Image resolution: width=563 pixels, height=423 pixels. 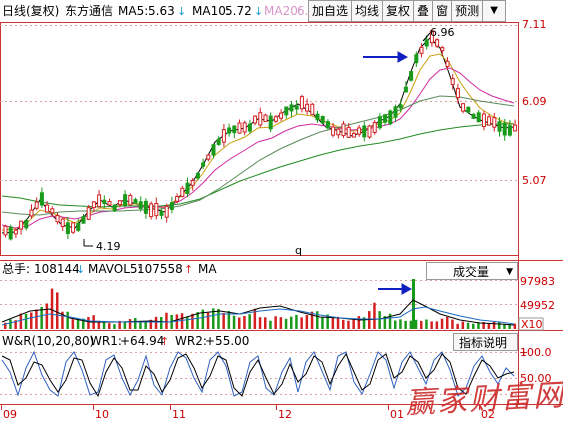 What do you see at coordinates (443, 11) in the screenshot?
I see `window-button: 窗` at bounding box center [443, 11].